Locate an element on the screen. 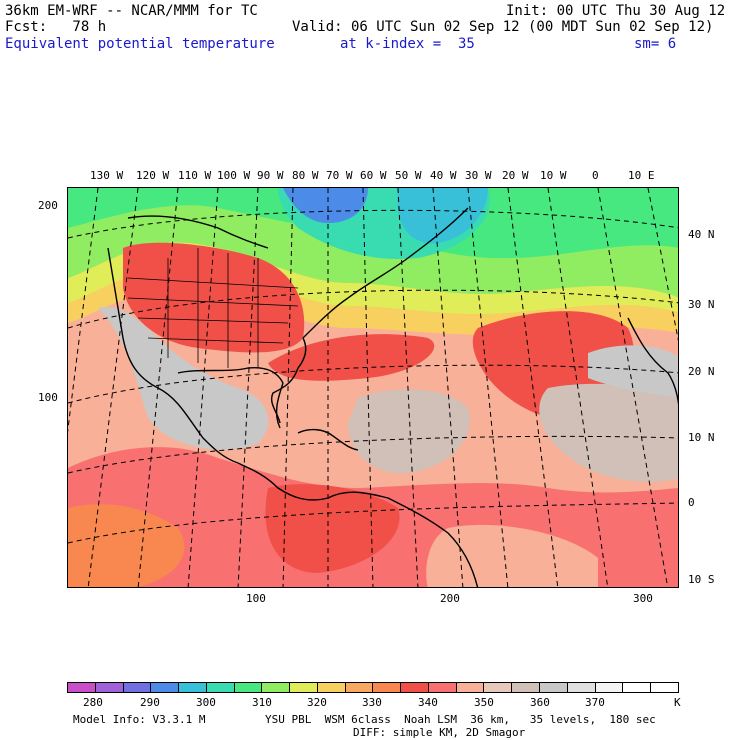  model-info: Model Info: V3.3.1 M is located at coordinates (139, 719).